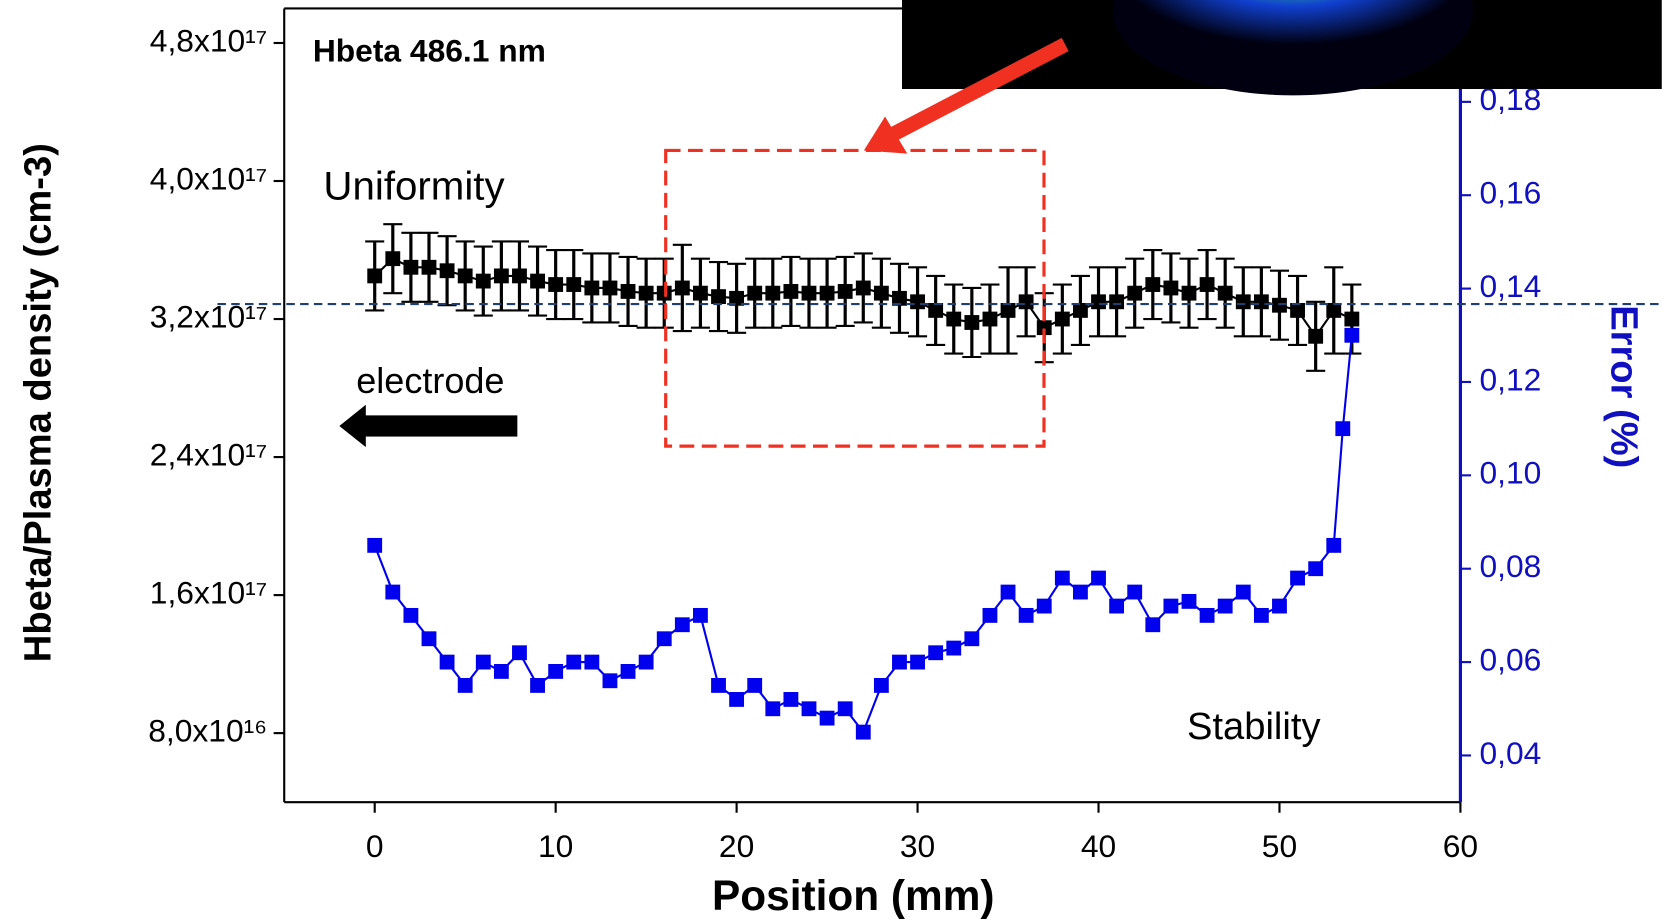 This screenshot has height=924, width=1662. What do you see at coordinates (1510, 566) in the screenshot?
I see `y2-tick-label: 0,08` at bounding box center [1510, 566].